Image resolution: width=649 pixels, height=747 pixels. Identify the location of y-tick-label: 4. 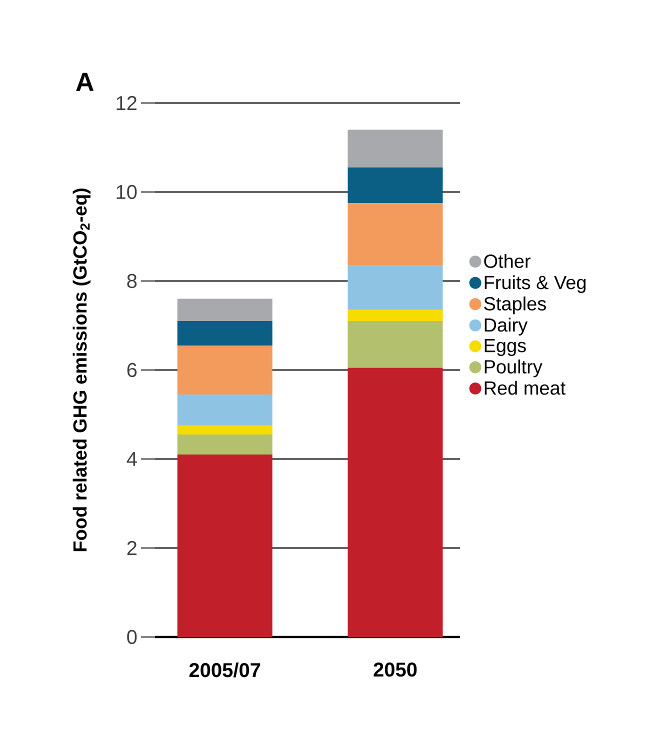
(131, 459).